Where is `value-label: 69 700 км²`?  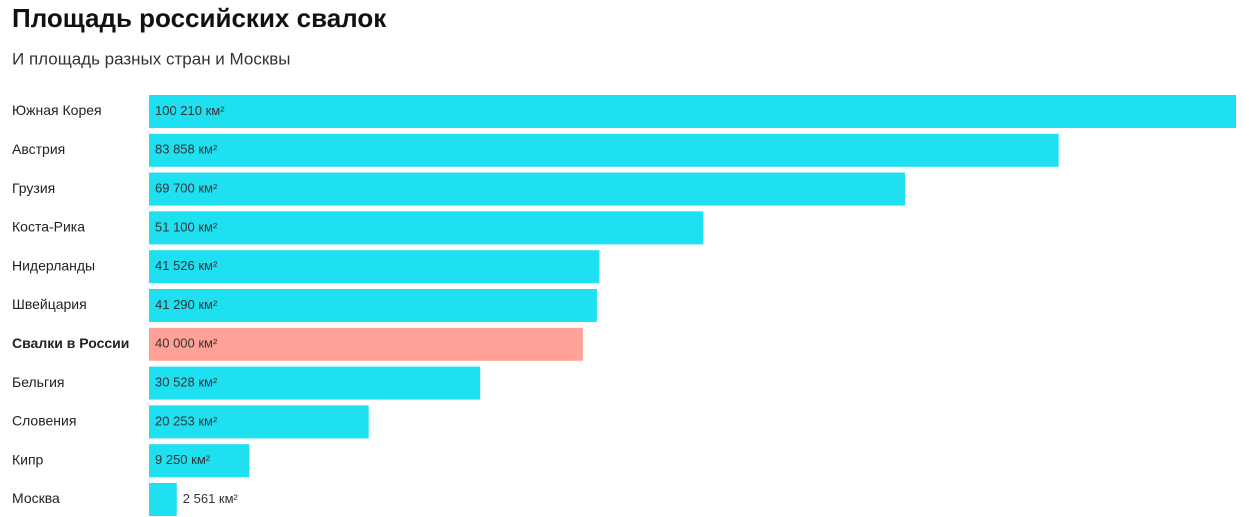
value-label: 69 700 км² is located at coordinates (186, 188).